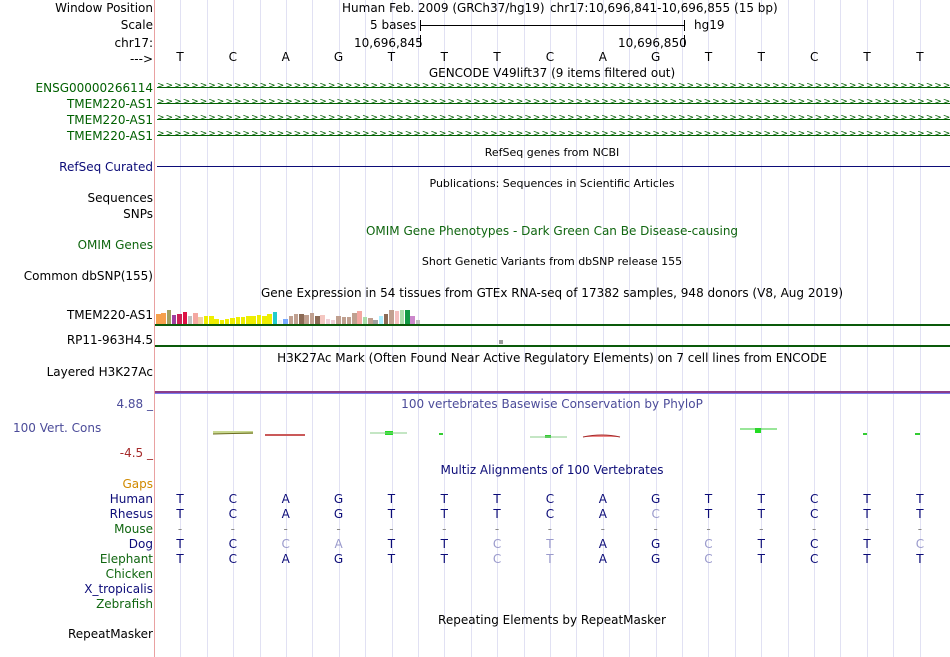 This screenshot has width=950, height=657. What do you see at coordinates (140, 544) in the screenshot?
I see `multiz-species-label: Dog` at bounding box center [140, 544].